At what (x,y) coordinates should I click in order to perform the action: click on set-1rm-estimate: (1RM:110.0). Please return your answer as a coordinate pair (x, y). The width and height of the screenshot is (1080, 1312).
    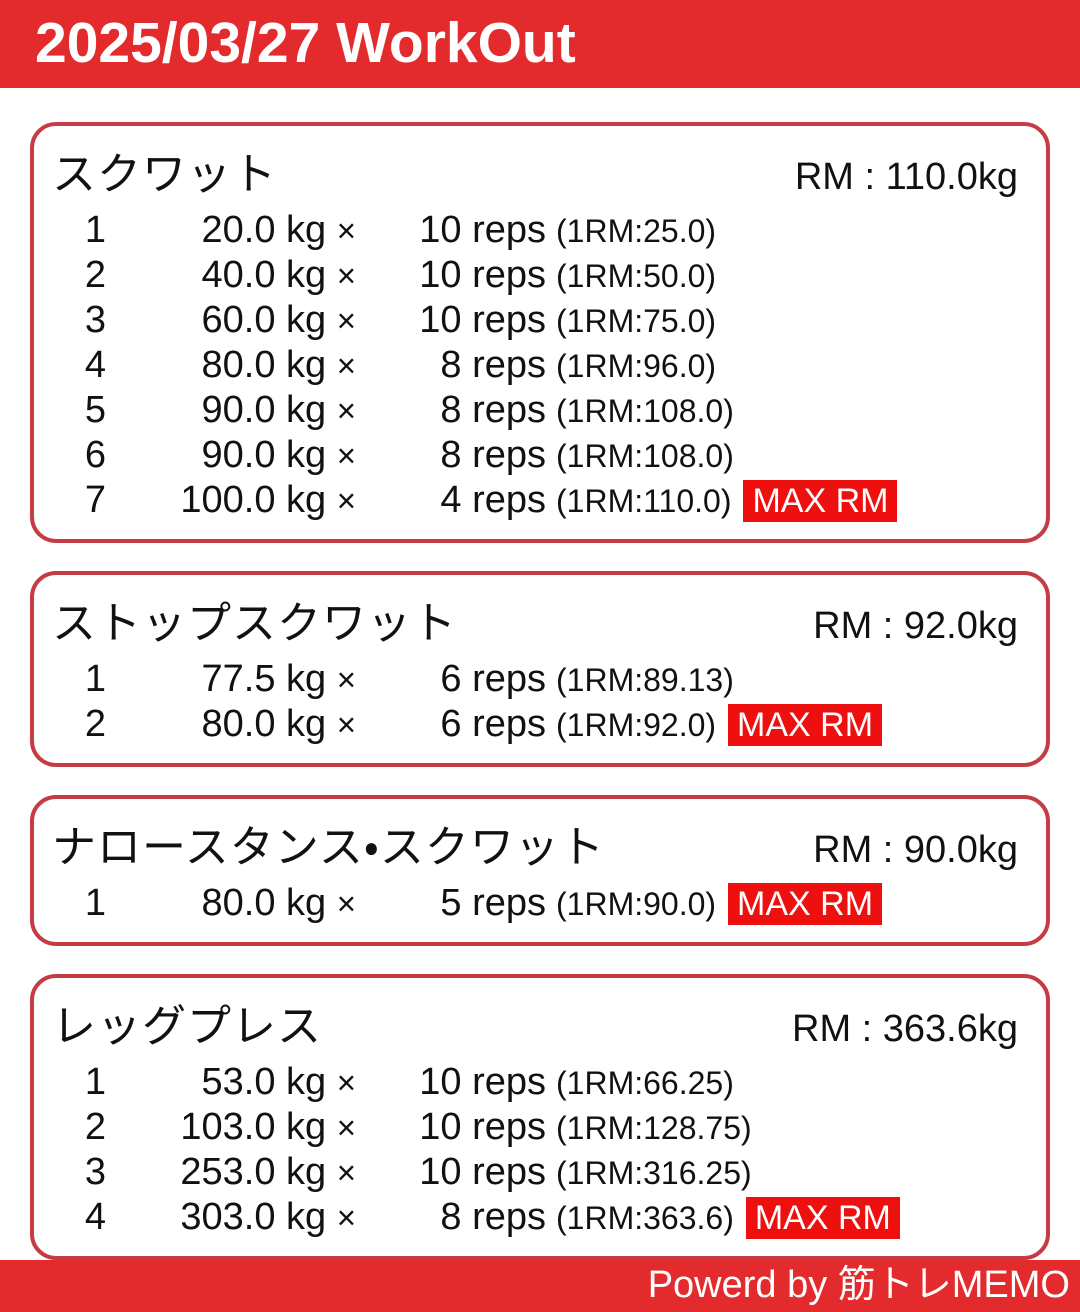
    Looking at the image, I should click on (644, 501).